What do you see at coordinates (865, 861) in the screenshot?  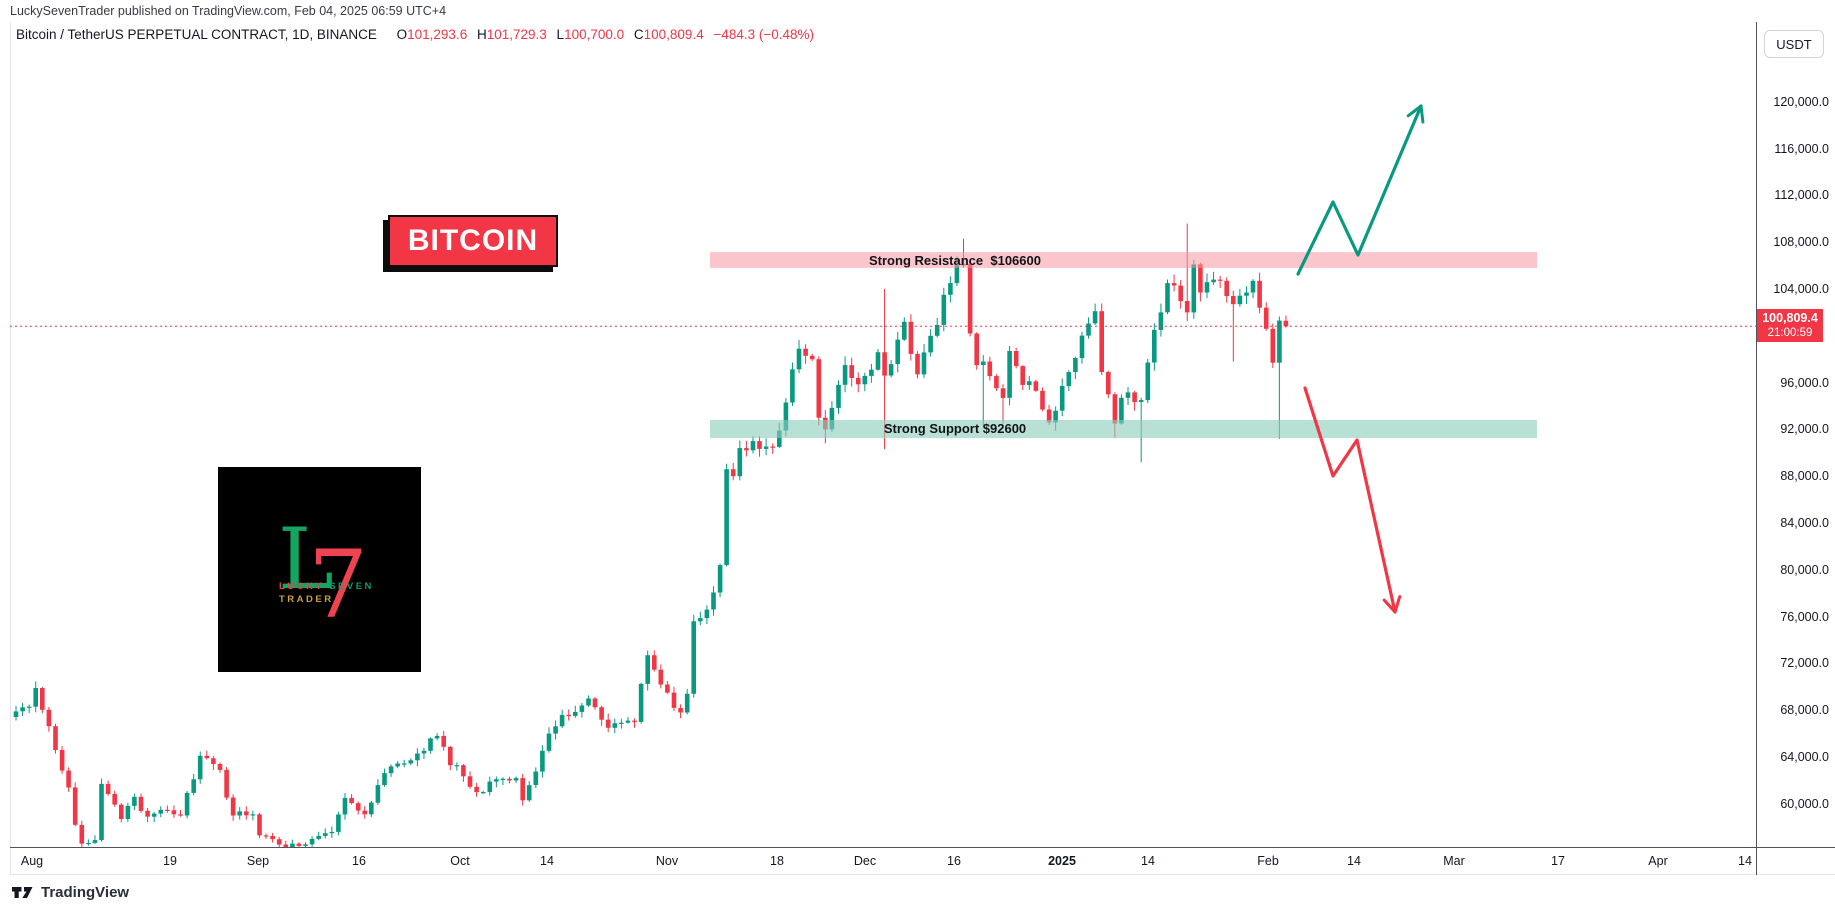 I see `time-tick-label: Dec` at bounding box center [865, 861].